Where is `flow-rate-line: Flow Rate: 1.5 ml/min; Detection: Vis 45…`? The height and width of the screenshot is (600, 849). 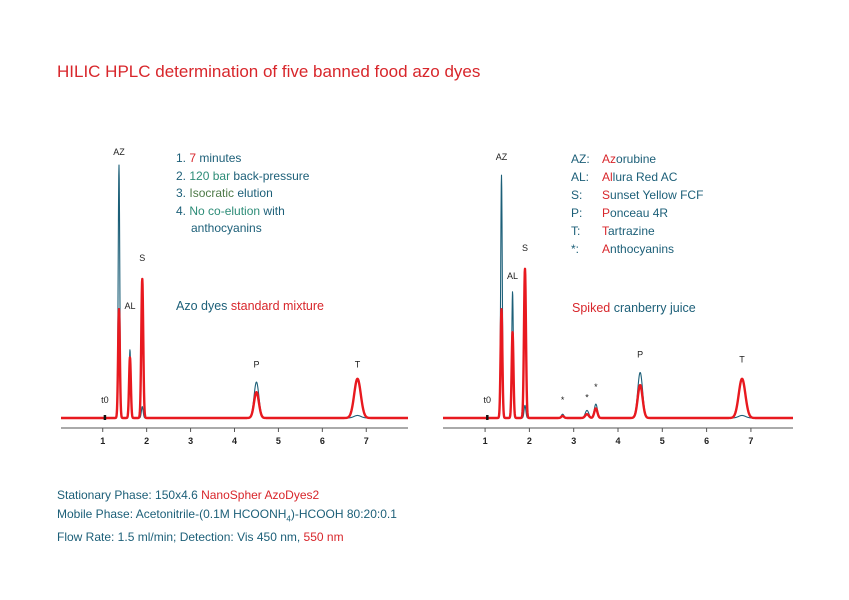 flow-rate-line: Flow Rate: 1.5 ml/min; Detection: Vis 45… is located at coordinates (200, 537).